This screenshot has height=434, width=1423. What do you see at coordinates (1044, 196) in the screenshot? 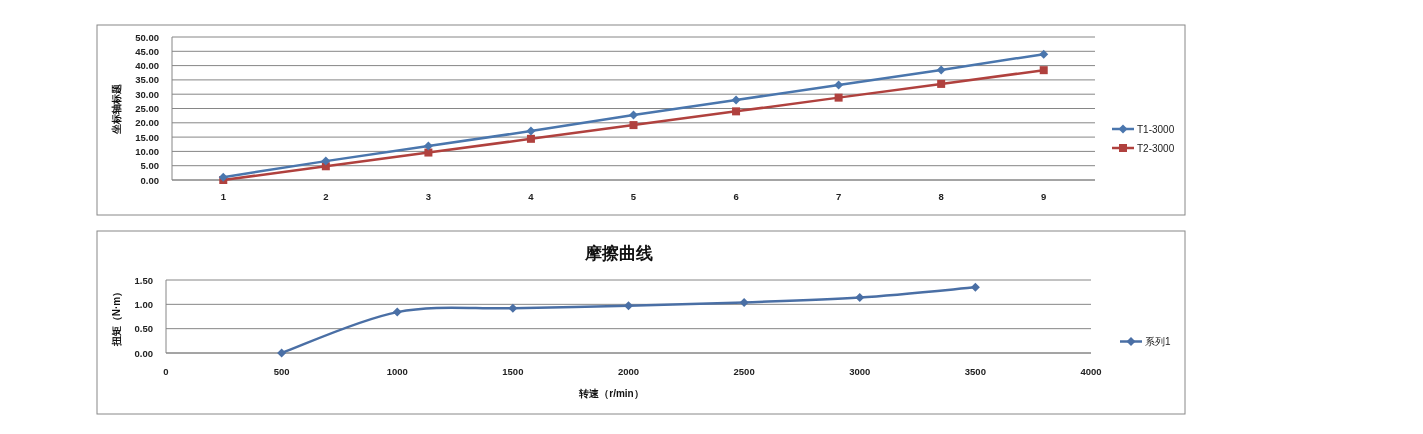
I see `x-tick-label: 9` at bounding box center [1044, 196].